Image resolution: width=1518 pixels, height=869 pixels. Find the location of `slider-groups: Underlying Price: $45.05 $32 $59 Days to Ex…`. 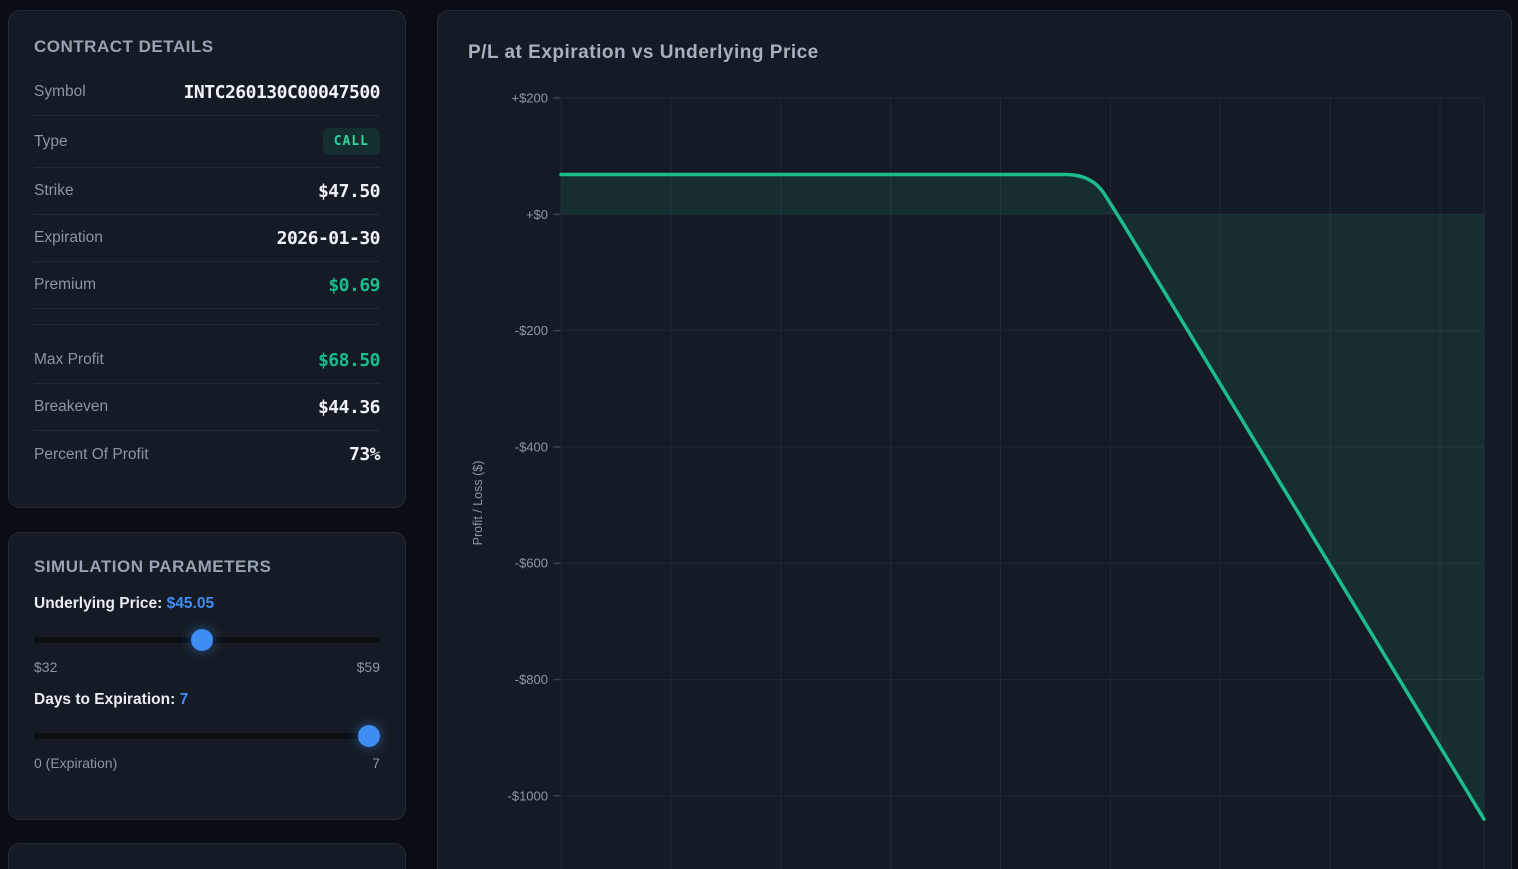

slider-groups: Underlying Price: $45.05 $32 $59 Days to Ex… is located at coordinates (207, 683).